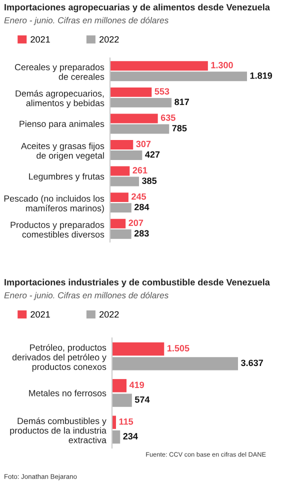  I want to click on data-label: 261, so click(140, 170).